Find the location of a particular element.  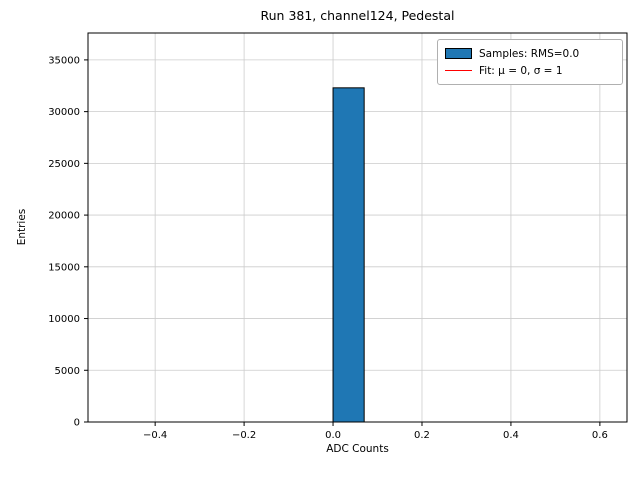

legend: Samples: RMS=0.0 Fit: μ = 0, σ = 1 is located at coordinates (530, 62).